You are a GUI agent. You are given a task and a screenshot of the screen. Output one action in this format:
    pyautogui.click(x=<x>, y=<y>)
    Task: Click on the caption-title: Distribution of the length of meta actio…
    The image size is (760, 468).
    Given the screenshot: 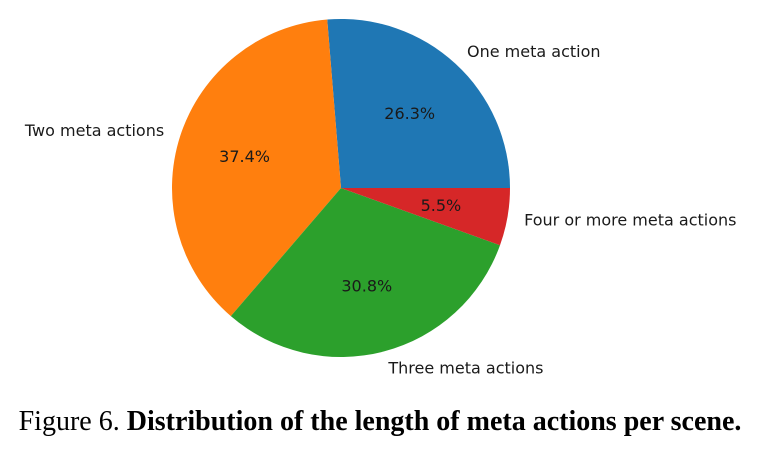 What is the action you would take?
    pyautogui.click(x=434, y=421)
    